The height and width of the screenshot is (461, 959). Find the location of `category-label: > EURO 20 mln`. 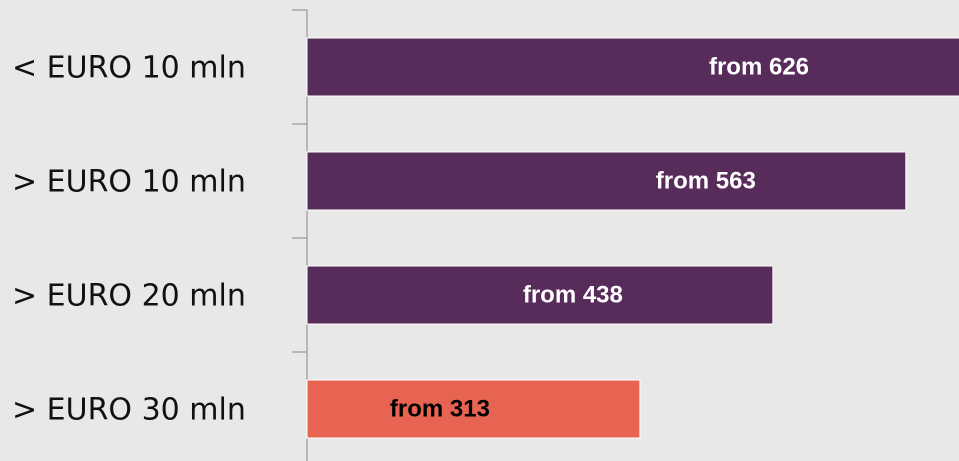

category-label: > EURO 20 mln is located at coordinates (129, 296).